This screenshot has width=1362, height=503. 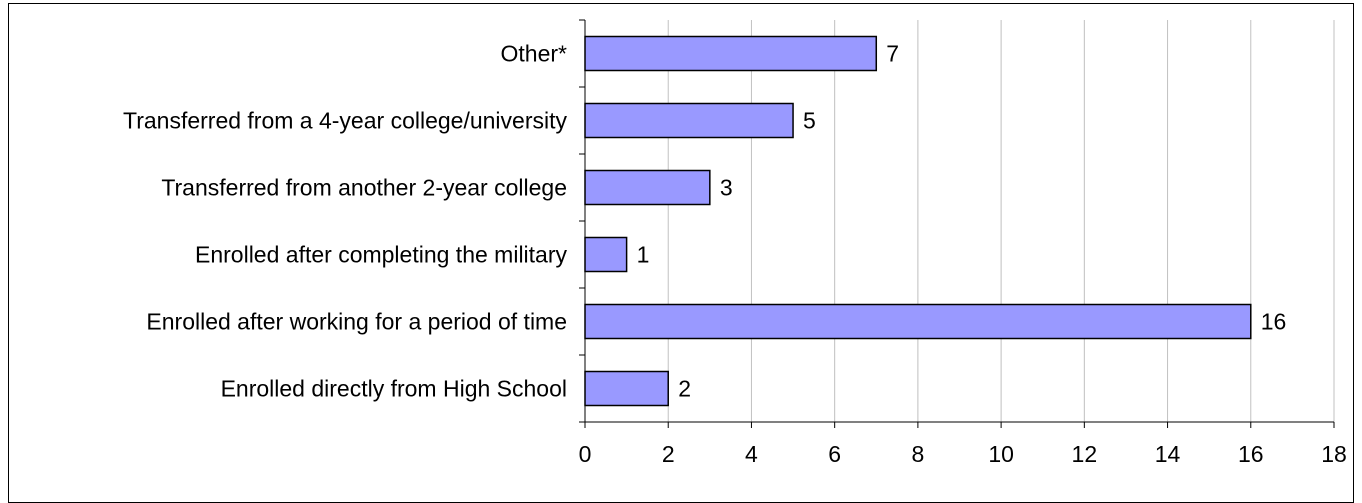 I want to click on x-tick-label: 4, so click(x=751, y=454).